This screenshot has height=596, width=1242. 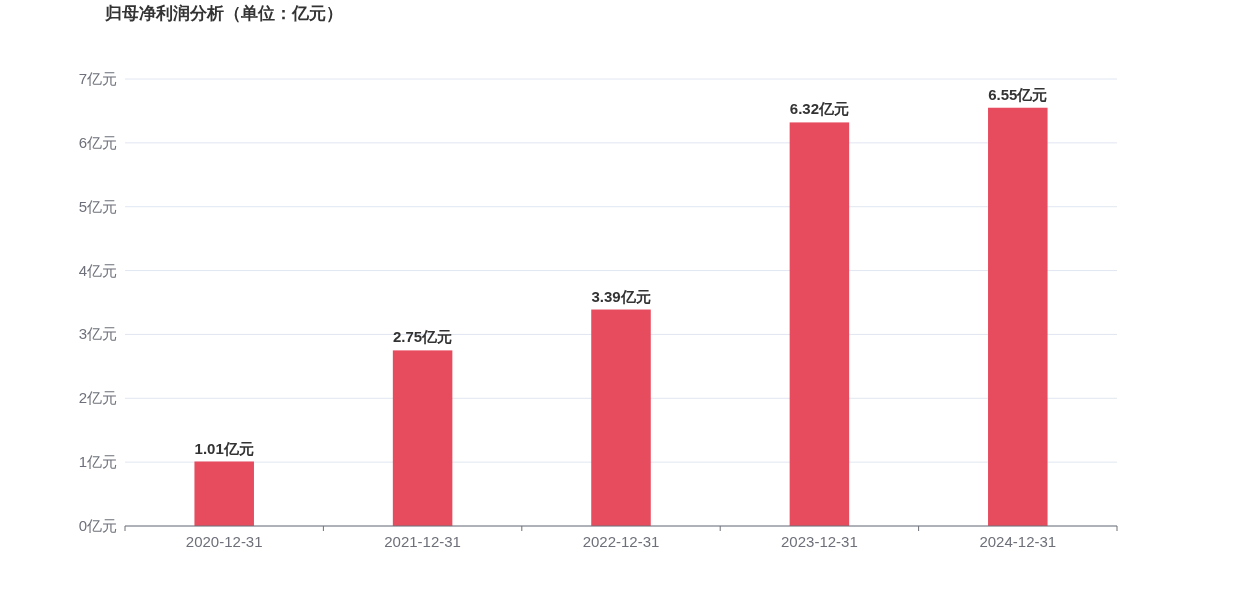 I want to click on y-tick-label: 4亿元, so click(x=97, y=270).